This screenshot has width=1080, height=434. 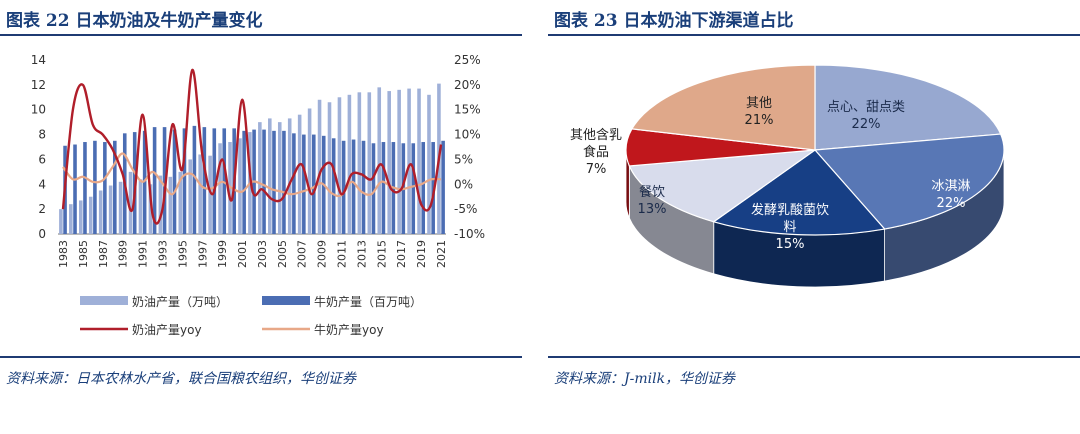 I want to click on x-axis-tick-label: 2017, so click(x=401, y=254).